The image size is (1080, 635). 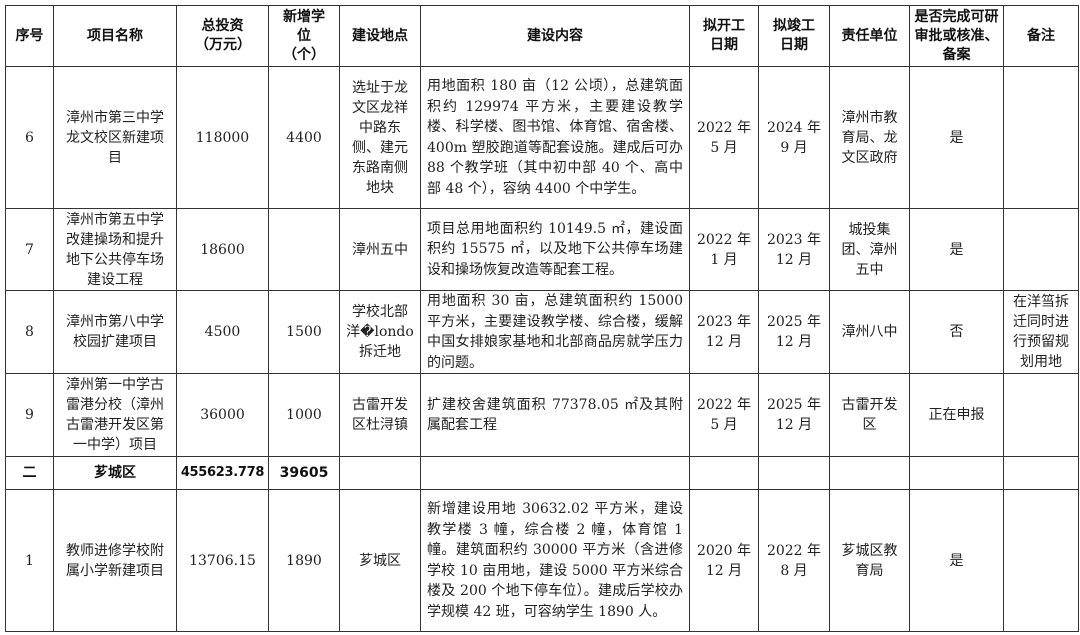 What do you see at coordinates (380, 36) in the screenshot?
I see `header-location: 建设地点` at bounding box center [380, 36].